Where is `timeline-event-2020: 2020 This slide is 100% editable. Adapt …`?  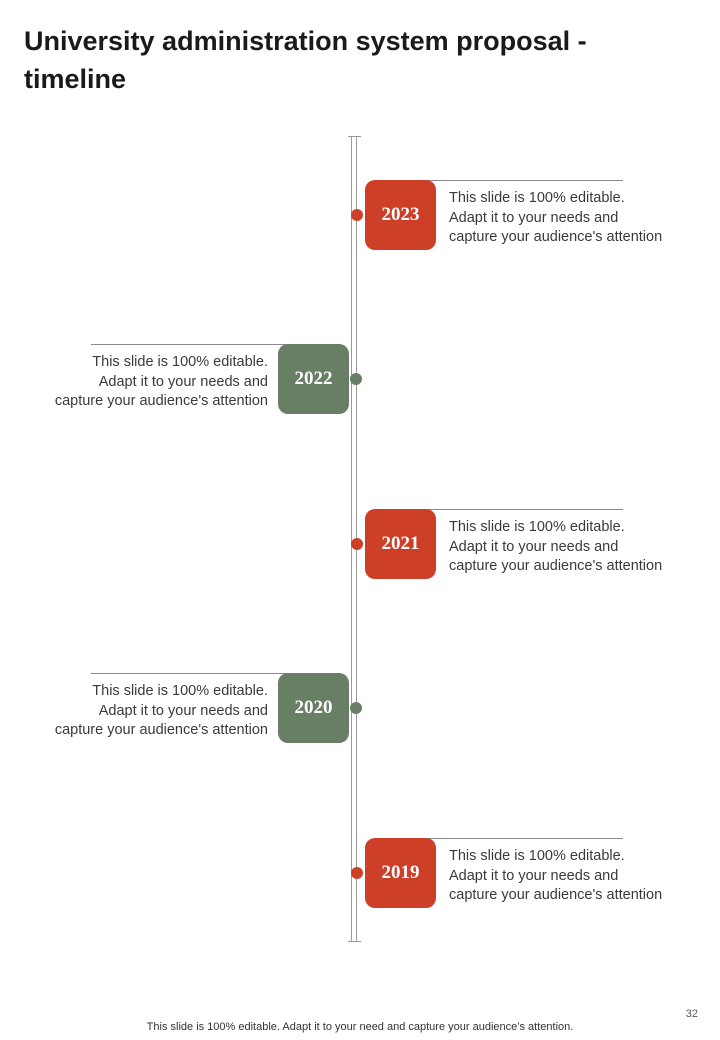 timeline-event-2020: 2020 This slide is 100% editable. Adapt … is located at coordinates (360, 708).